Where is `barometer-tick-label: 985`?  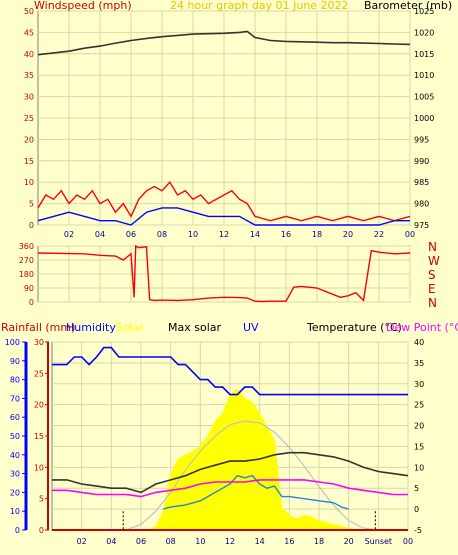 barometer-tick-label: 985 is located at coordinates (421, 182).